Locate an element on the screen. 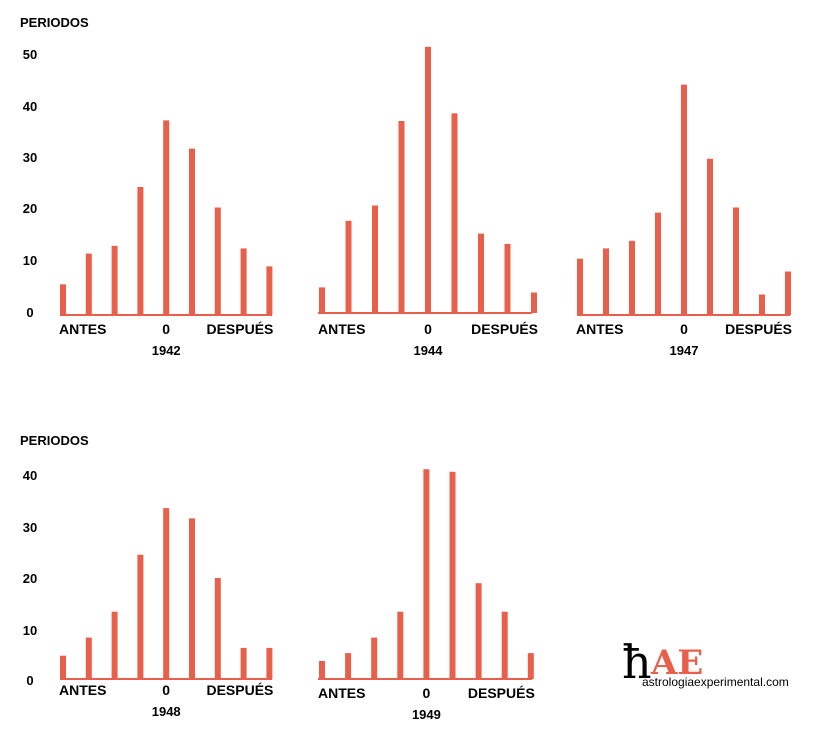  chart-year-label: 1947 is located at coordinates (684, 350).